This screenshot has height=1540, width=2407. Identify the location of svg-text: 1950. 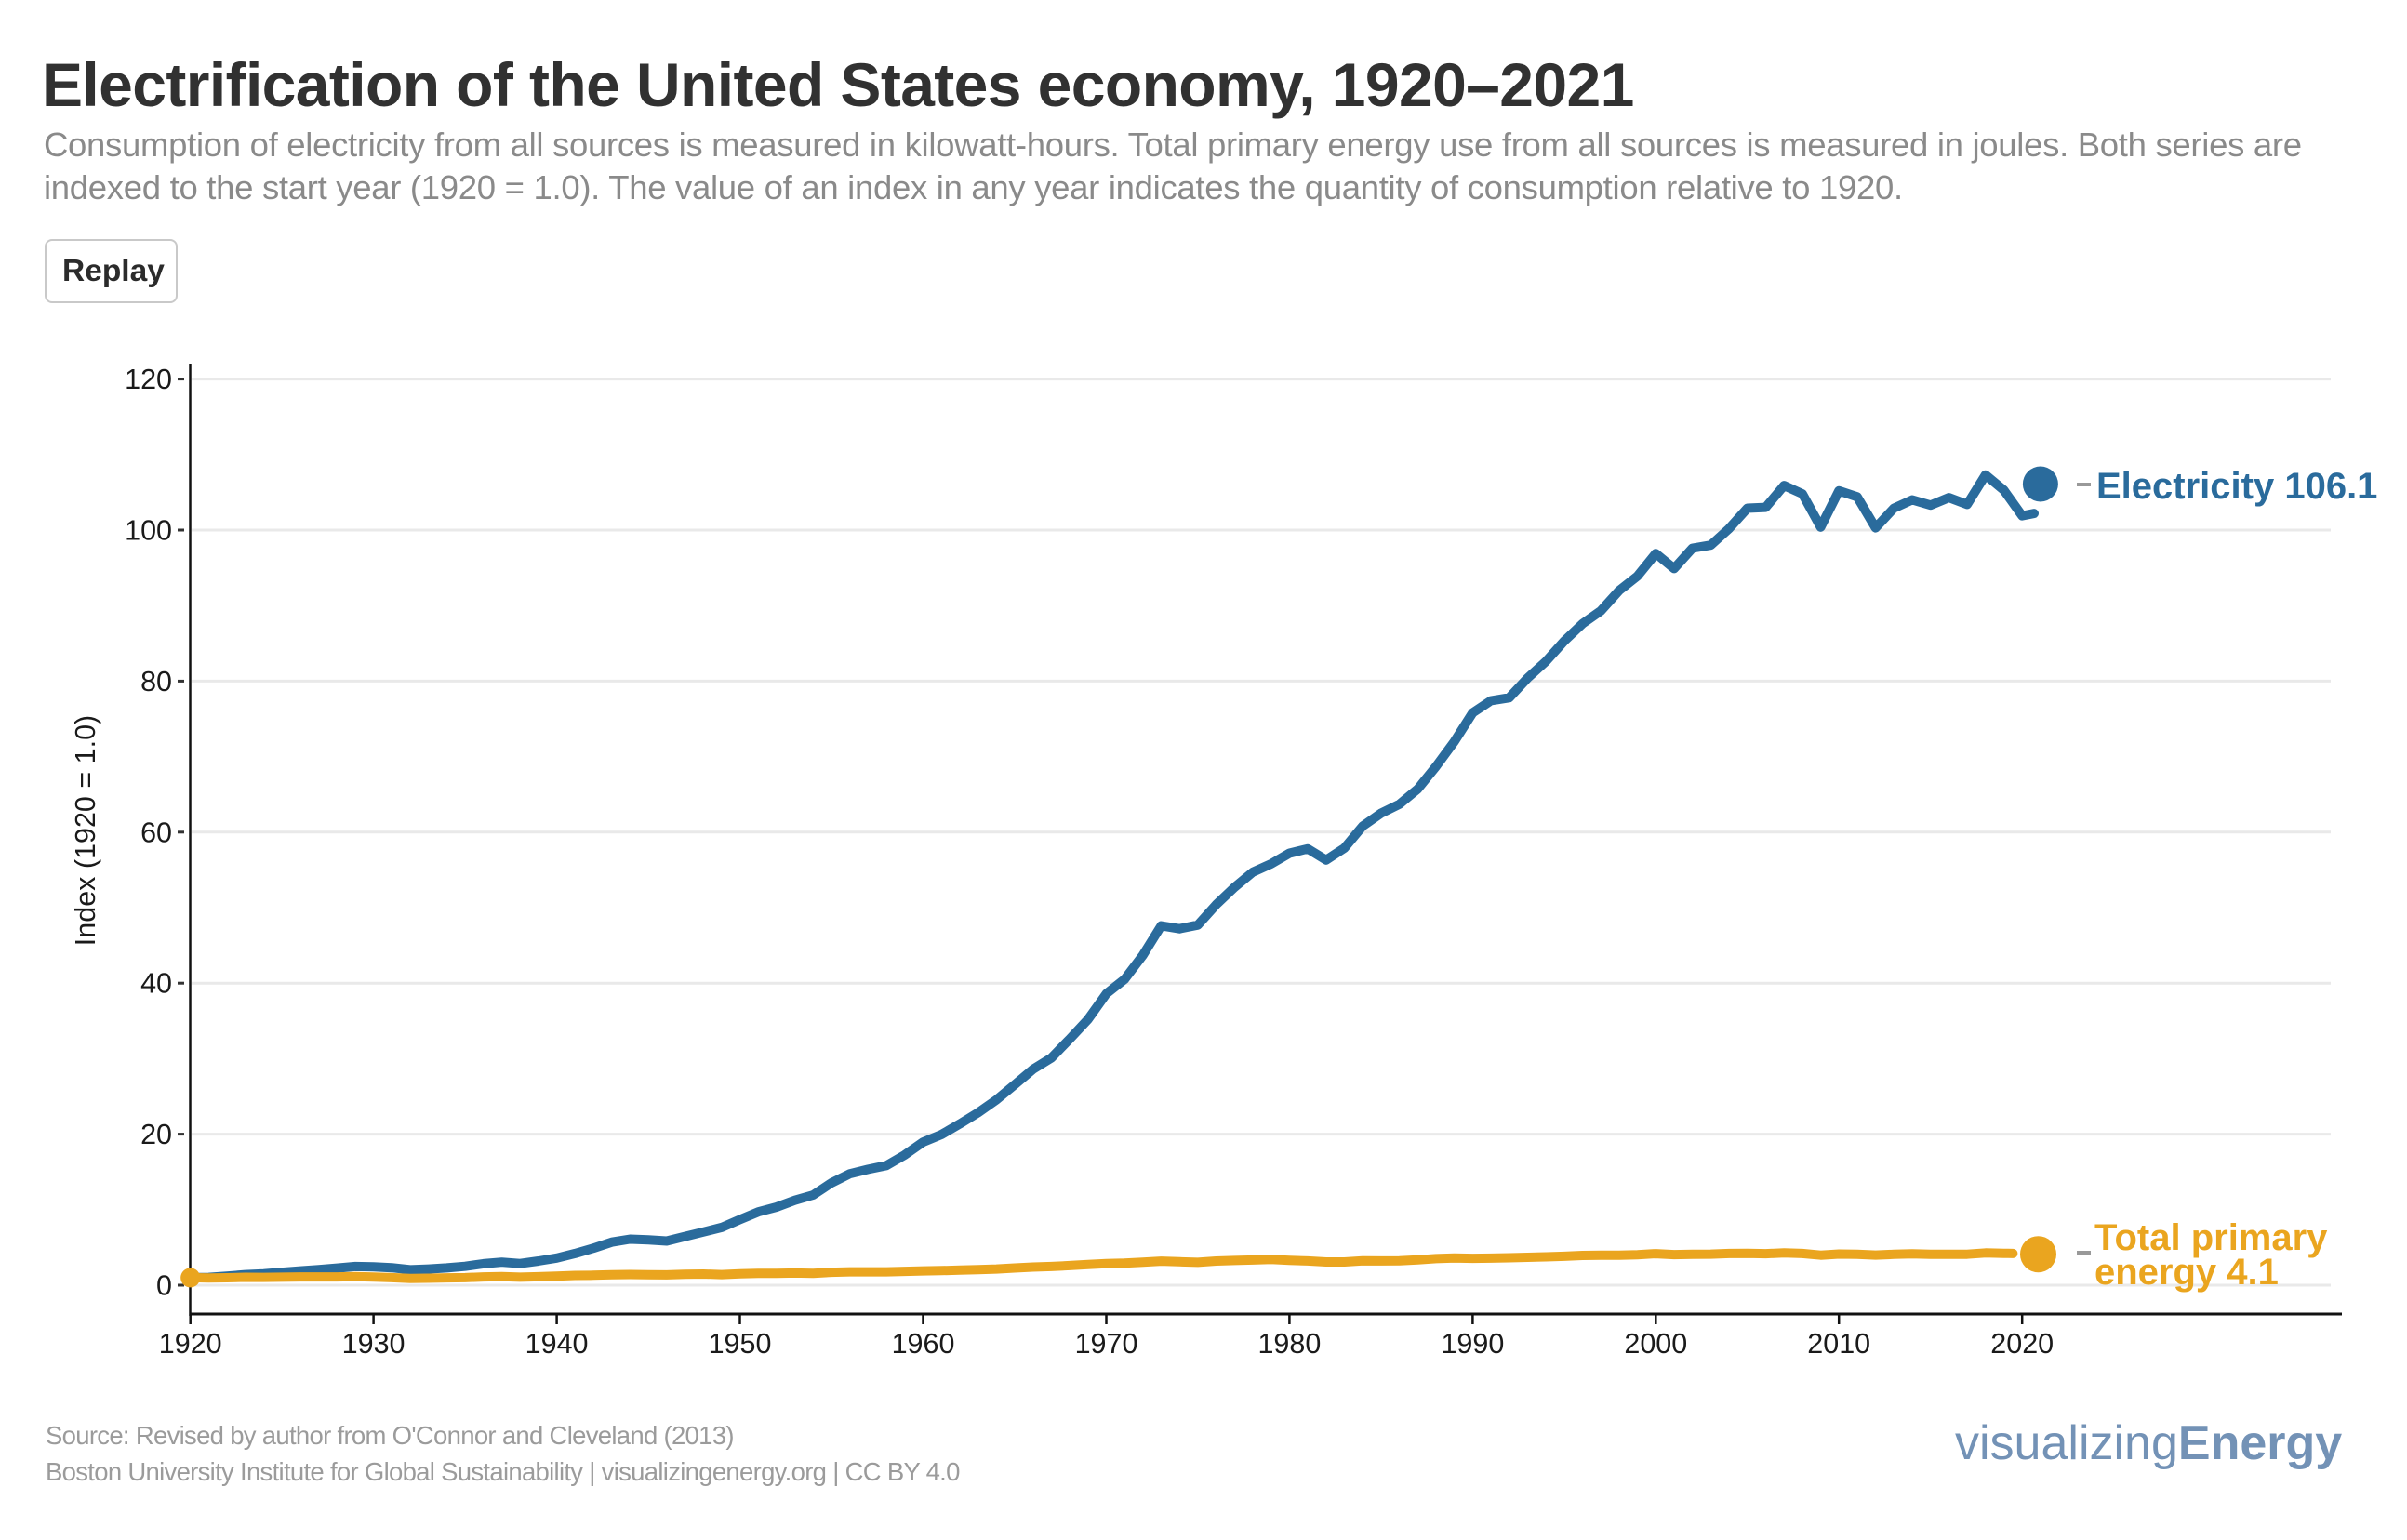
(740, 1344).